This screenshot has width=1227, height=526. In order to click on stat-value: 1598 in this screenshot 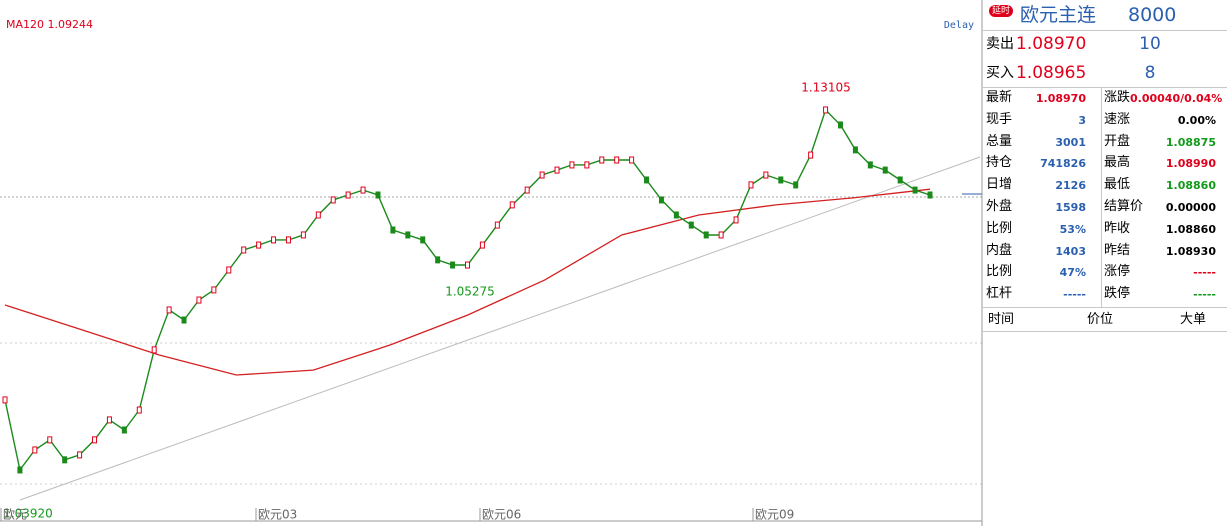, I will do `click(1070, 207)`.